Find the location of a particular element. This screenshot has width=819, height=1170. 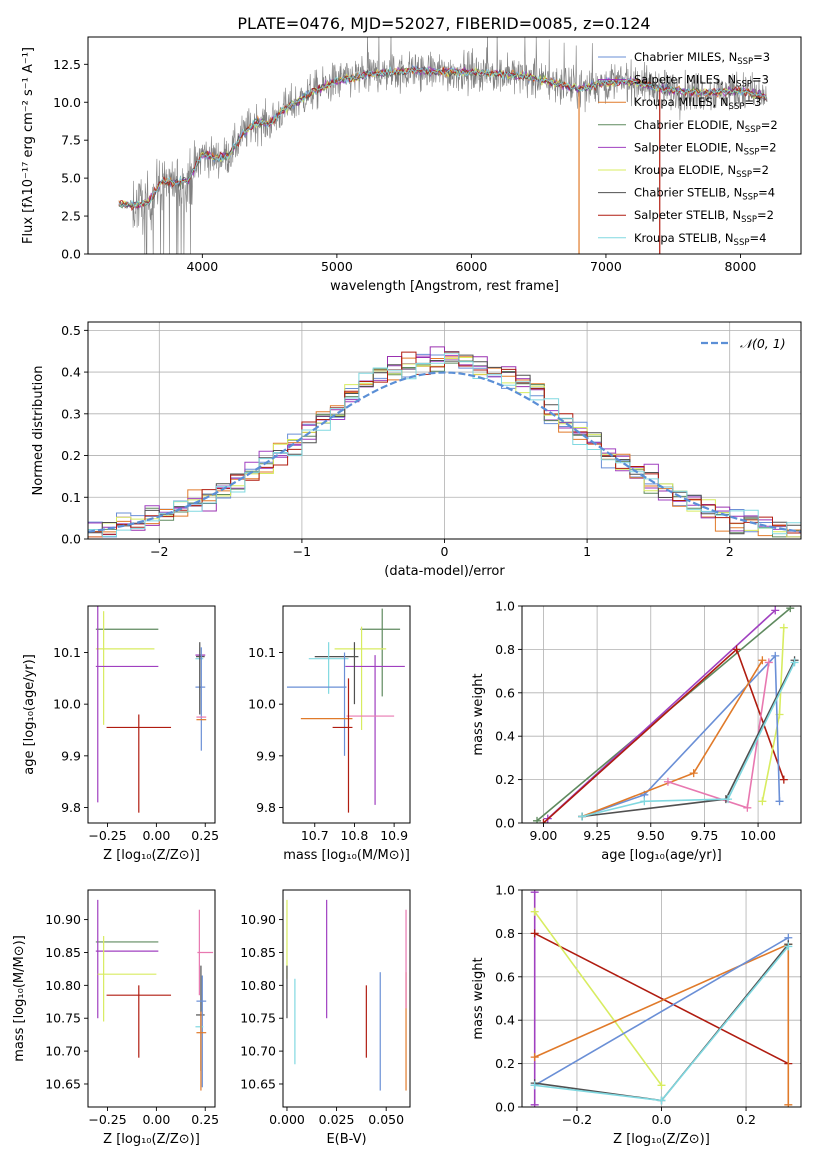

y-tick-label: 10.70 is located at coordinates (63, 1051).